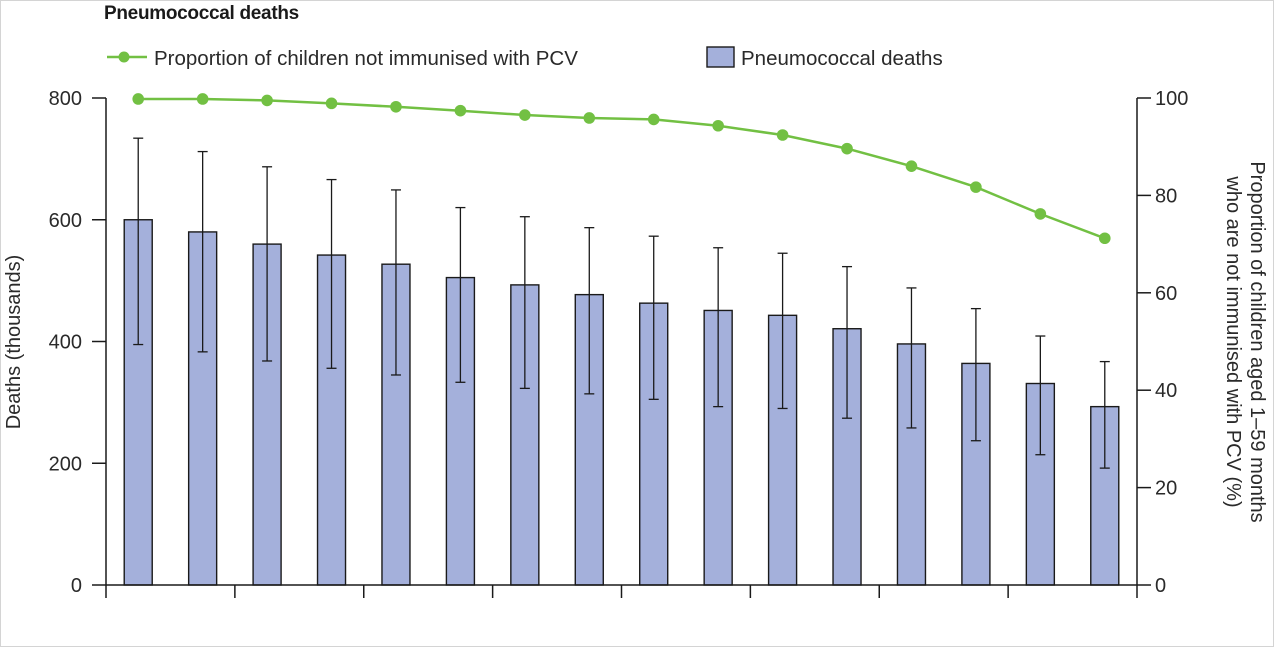 Image resolution: width=1274 pixels, height=647 pixels. Describe the element at coordinates (1160, 586) in the screenshot. I see `y2-tick-label: 0` at that location.